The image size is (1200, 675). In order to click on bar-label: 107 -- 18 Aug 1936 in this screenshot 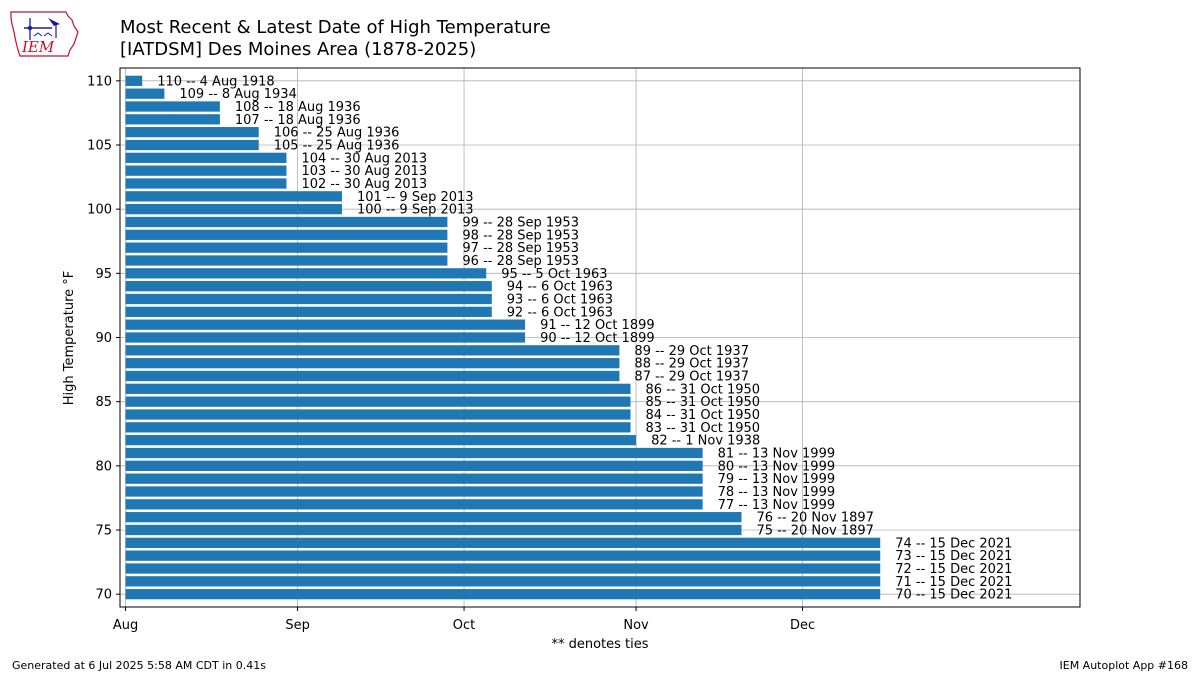, I will do `click(298, 120)`.